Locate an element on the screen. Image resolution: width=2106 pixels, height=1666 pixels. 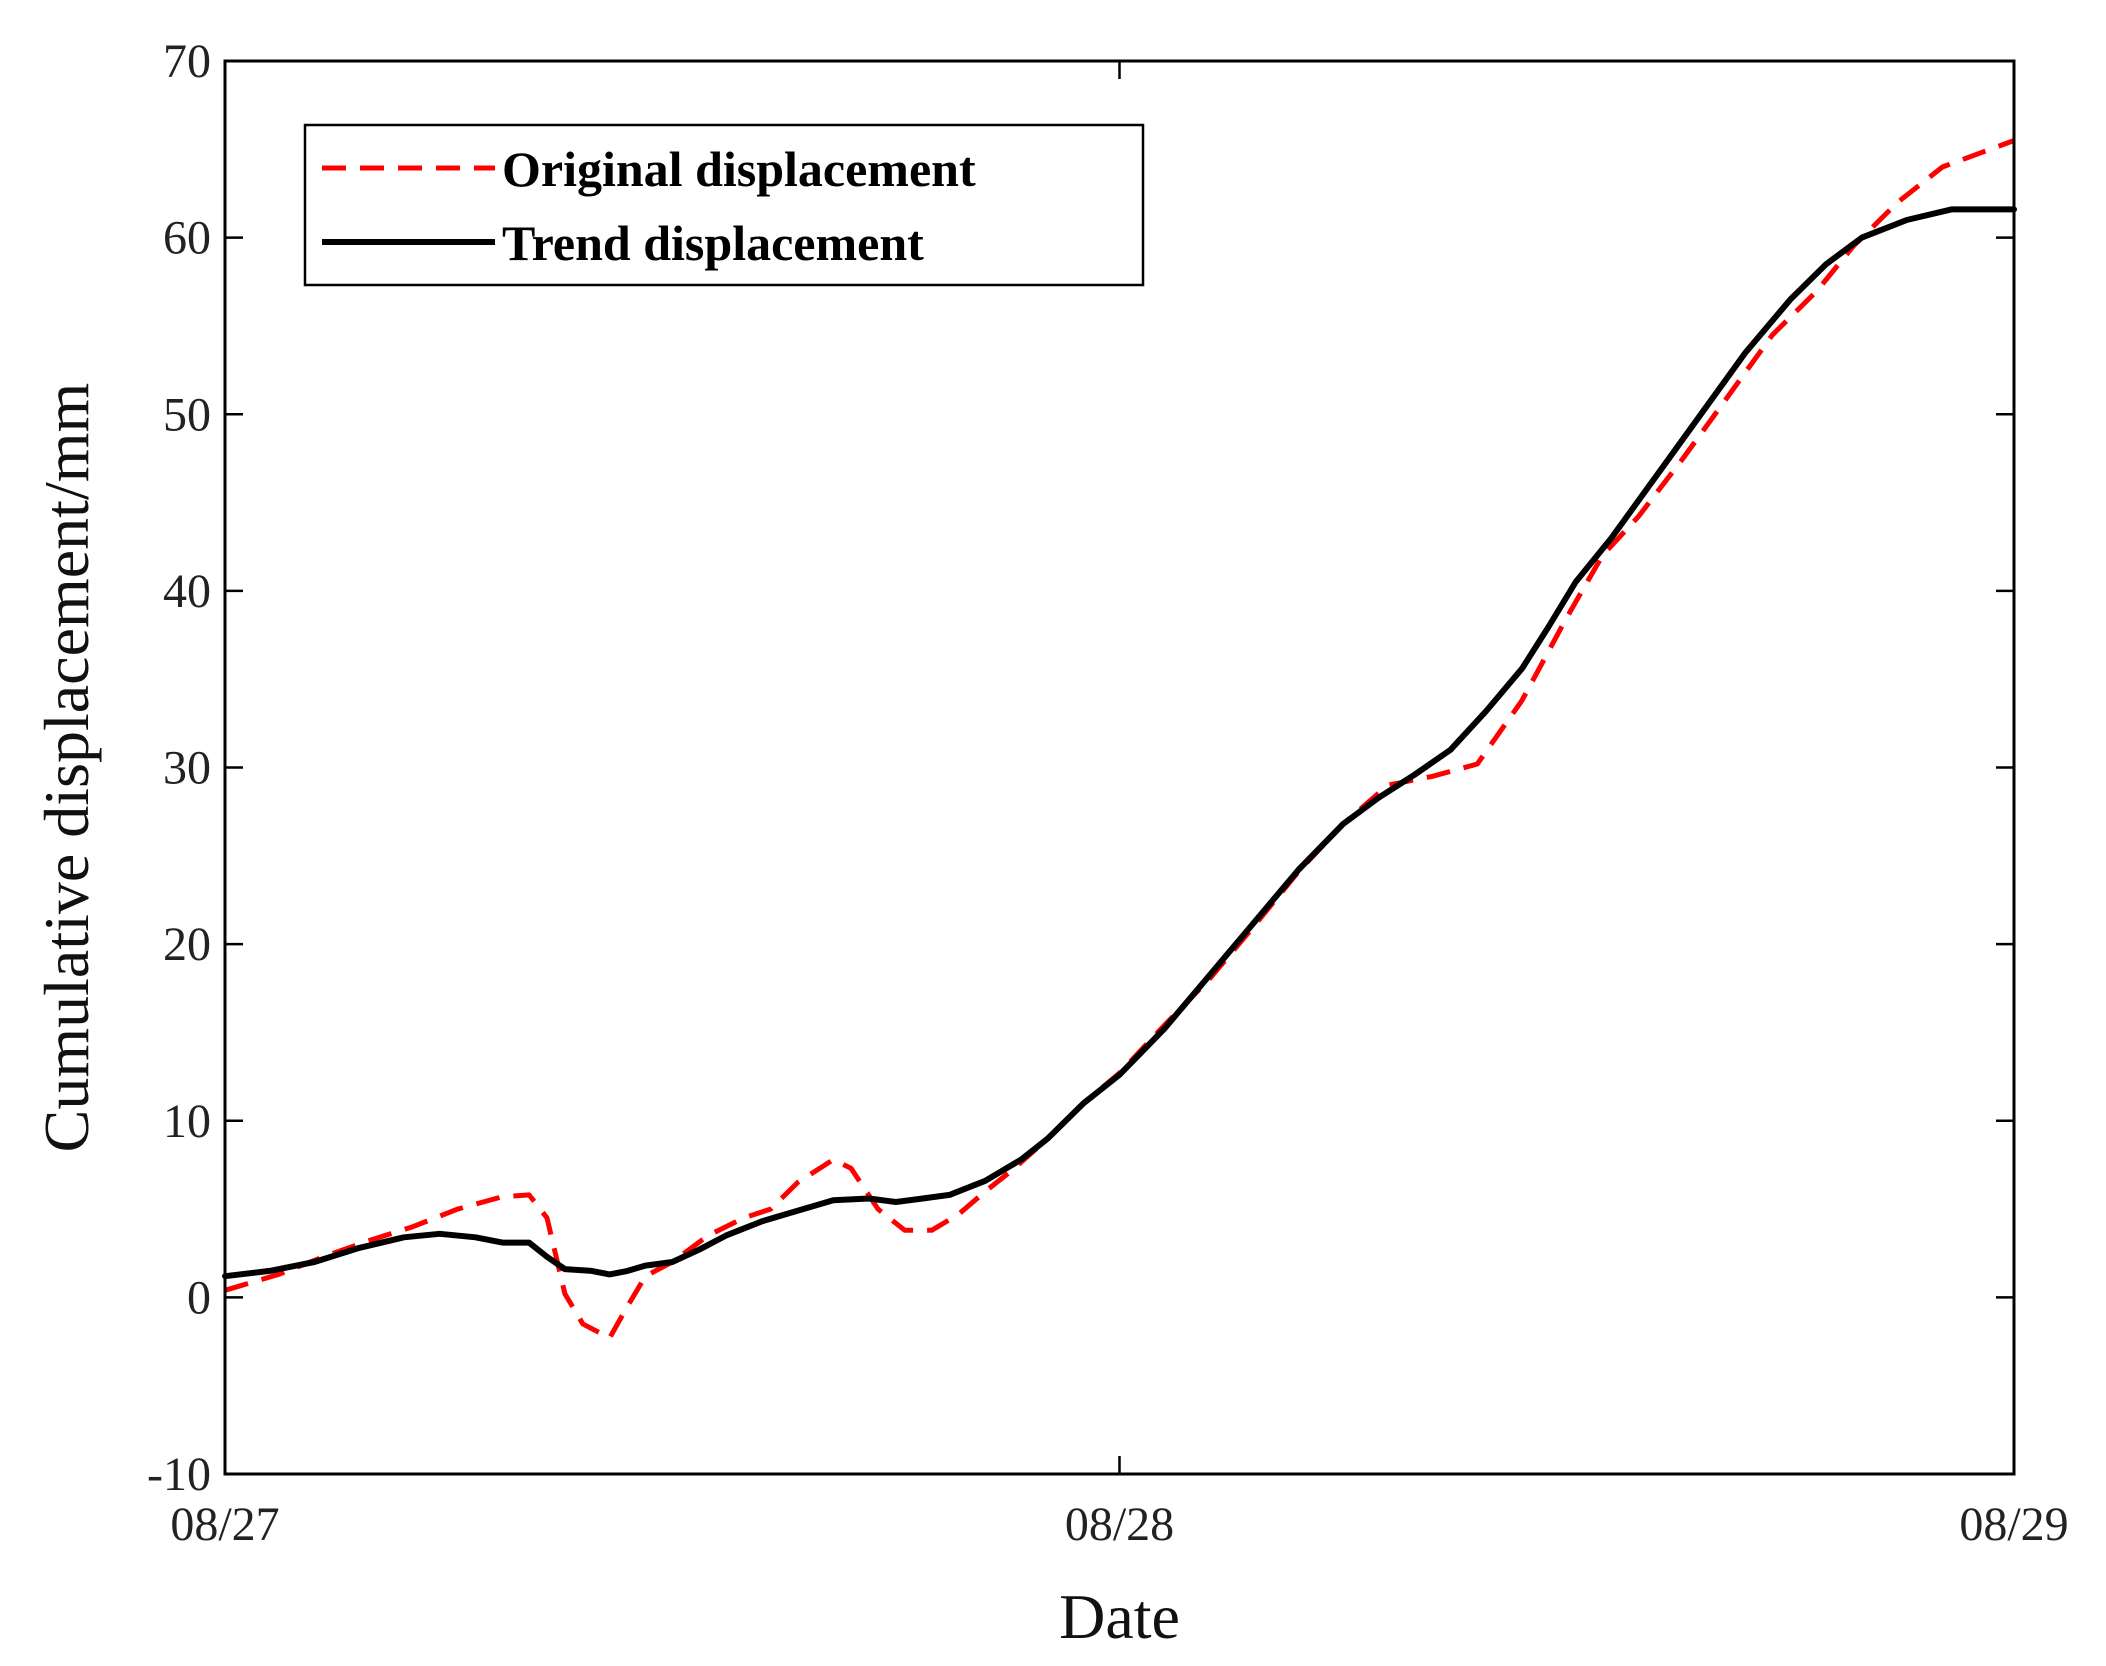
y-tick-label: 20 is located at coordinates (187, 944).